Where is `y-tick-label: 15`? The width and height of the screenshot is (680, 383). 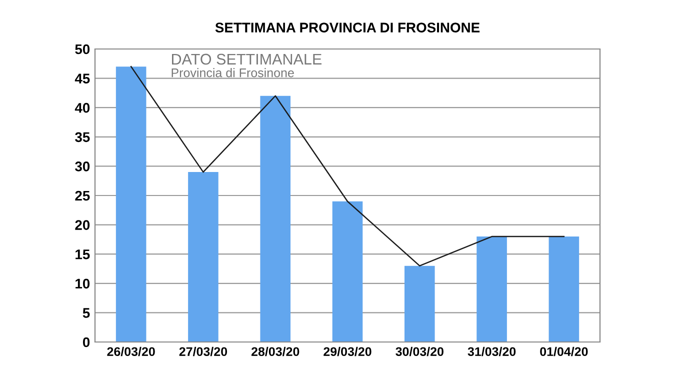
y-tick-label: 15 is located at coordinates (83, 255).